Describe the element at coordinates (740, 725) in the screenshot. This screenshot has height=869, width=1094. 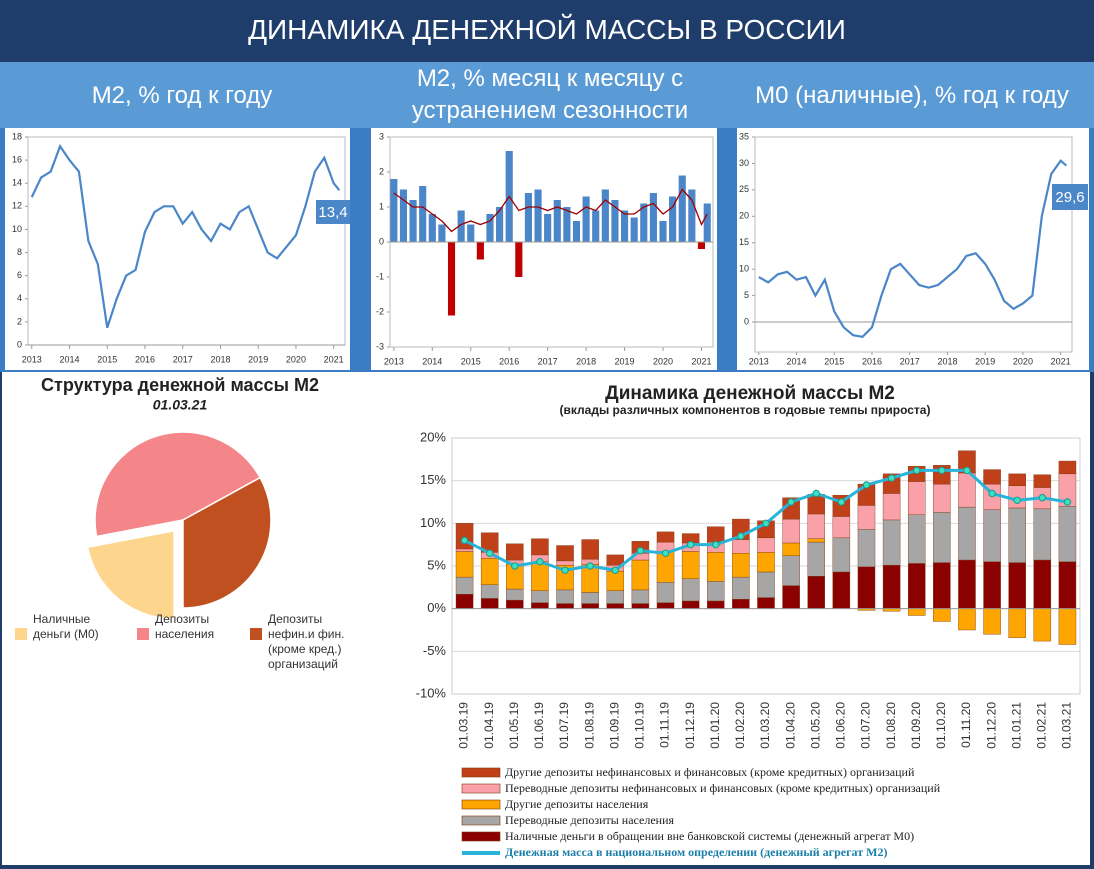
I see `x-tick-label: 01.02.20` at that location.